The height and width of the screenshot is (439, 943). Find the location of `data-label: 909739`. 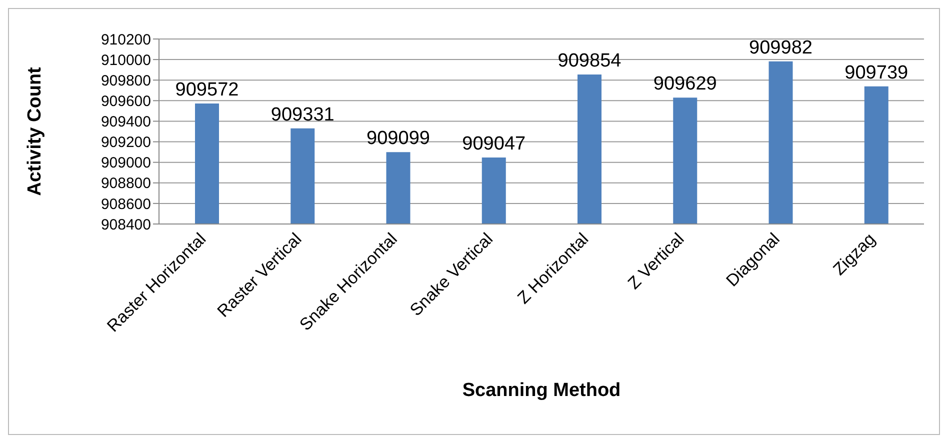

data-label: 909739 is located at coordinates (876, 73).